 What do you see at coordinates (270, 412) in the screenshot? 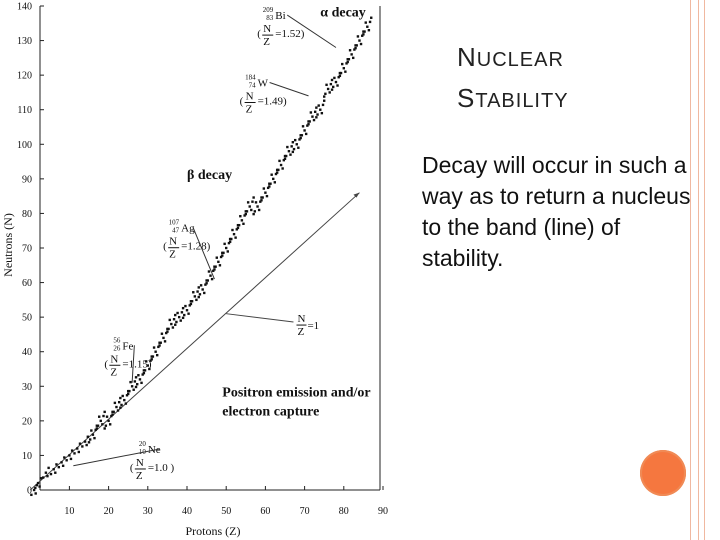
I see `decay-region-label: electron capture` at bounding box center [270, 412].